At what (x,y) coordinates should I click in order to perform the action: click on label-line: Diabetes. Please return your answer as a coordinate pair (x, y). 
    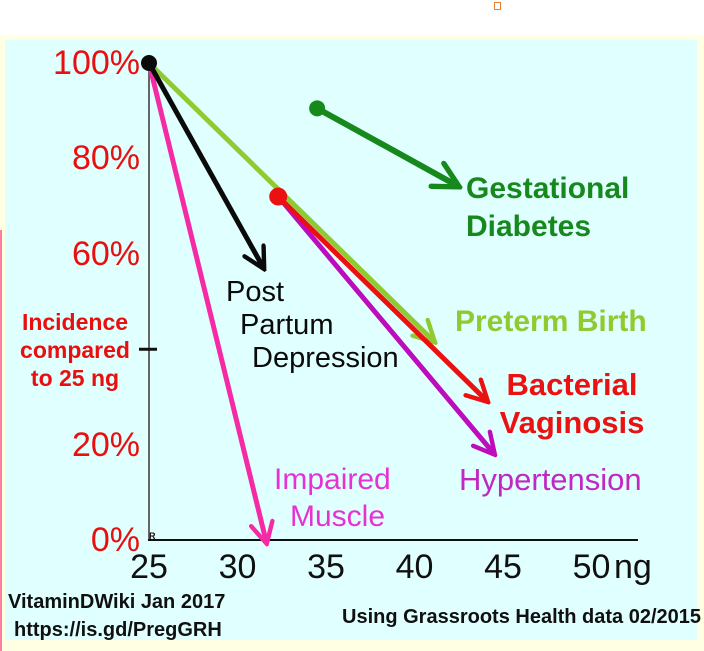
    Looking at the image, I should click on (529, 226).